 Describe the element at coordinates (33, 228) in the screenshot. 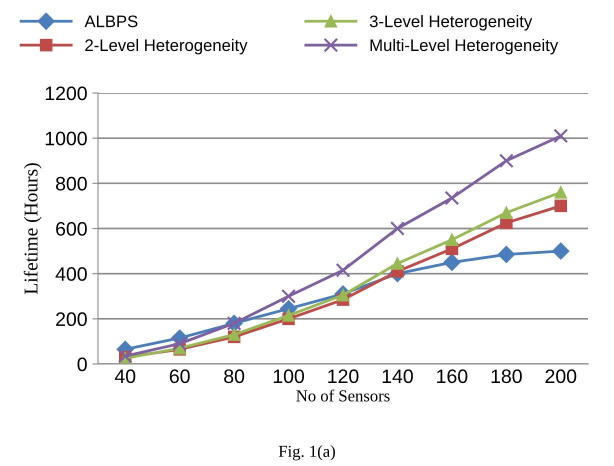

I see `y-axis-title: Lifetime (Hours)` at that location.